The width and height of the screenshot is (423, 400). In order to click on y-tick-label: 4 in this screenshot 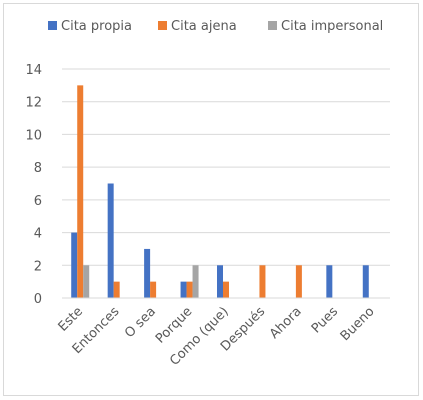, I will do `click(38, 234)`.